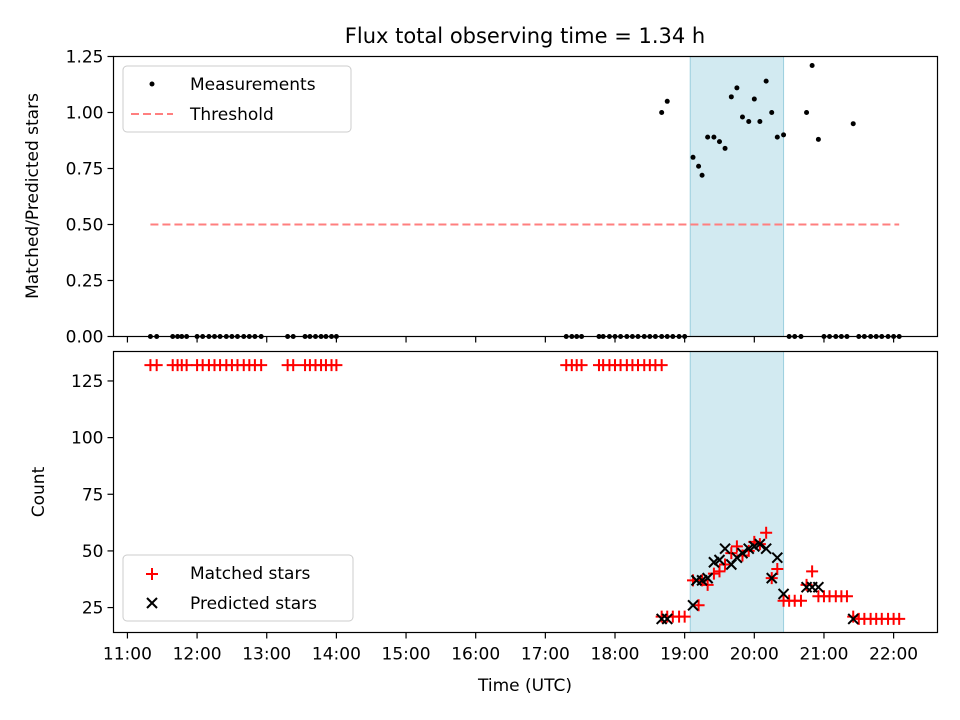  What do you see at coordinates (737, 196) in the screenshot?
I see `highlight-span-top` at bounding box center [737, 196].